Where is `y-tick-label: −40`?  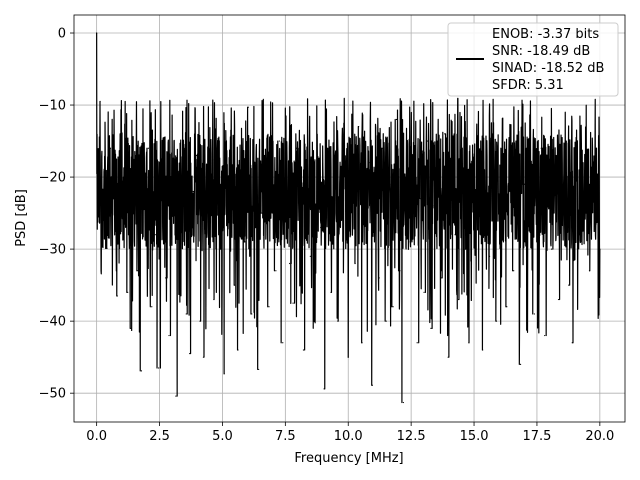
y-tick-label: −40 is located at coordinates (52, 322).